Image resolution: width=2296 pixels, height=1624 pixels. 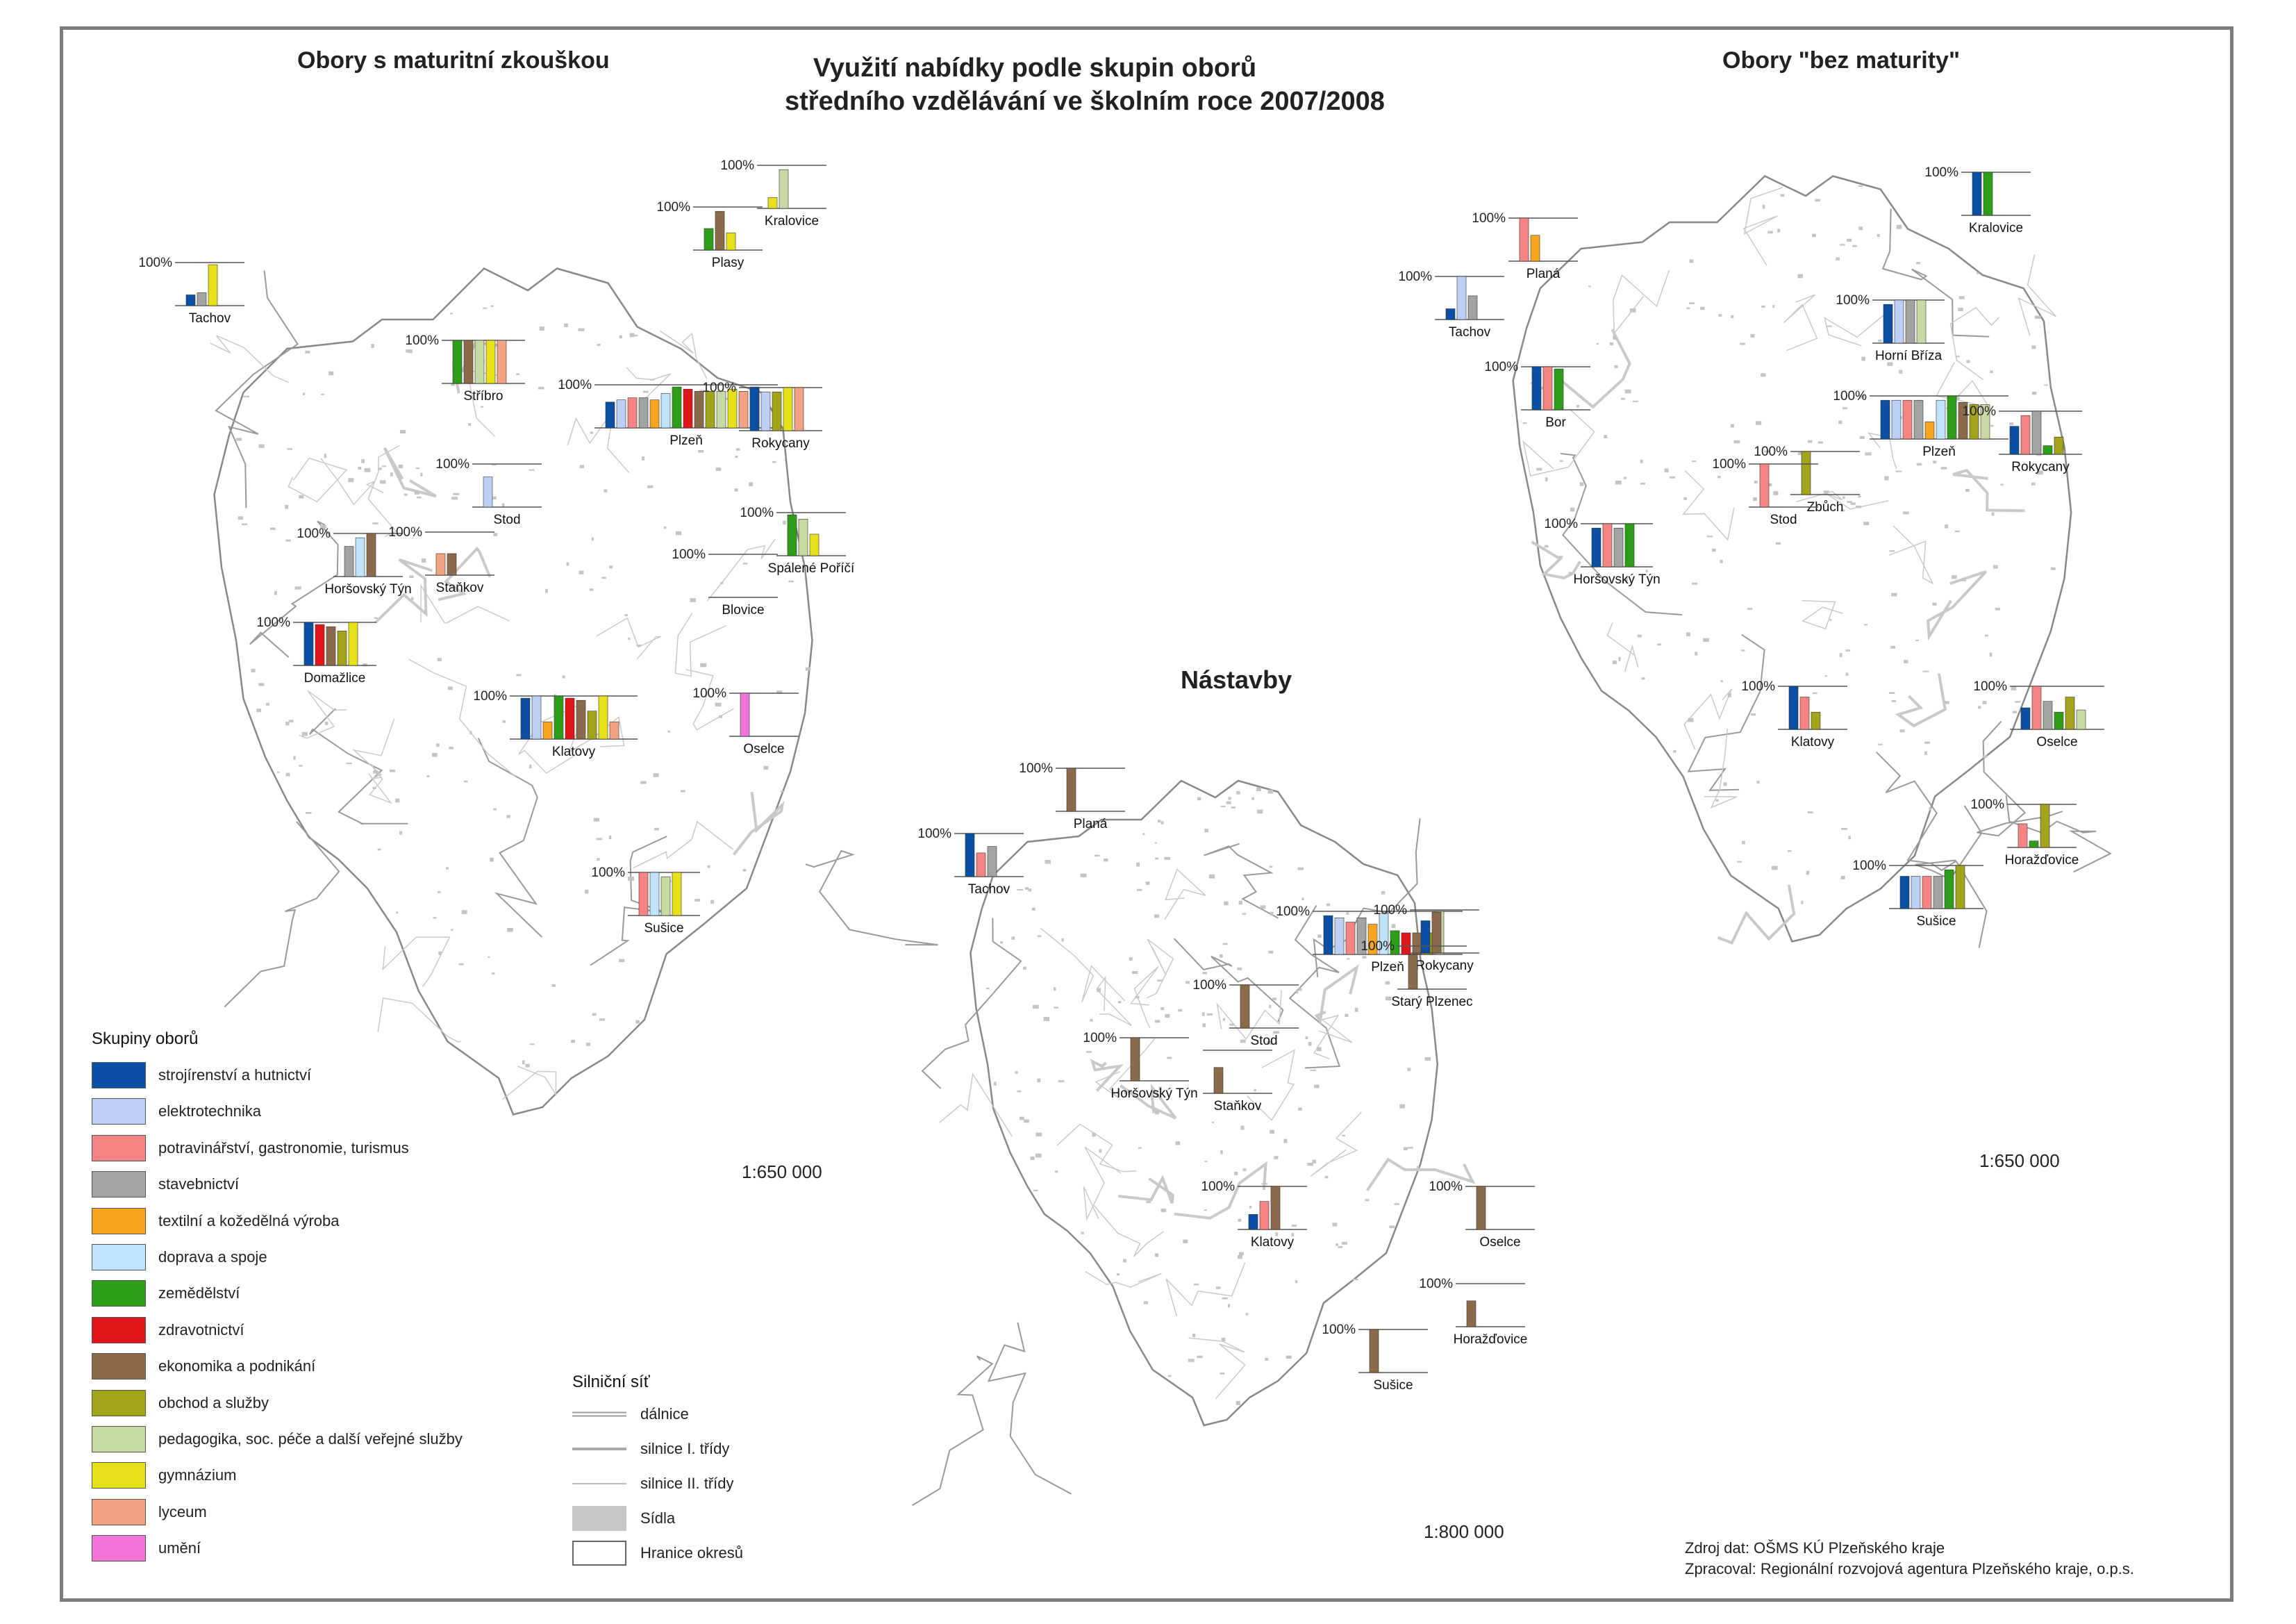 What do you see at coordinates (1375, 1358) in the screenshot?
I see `nastavby-town-11: 100% Sušice` at bounding box center [1375, 1358].